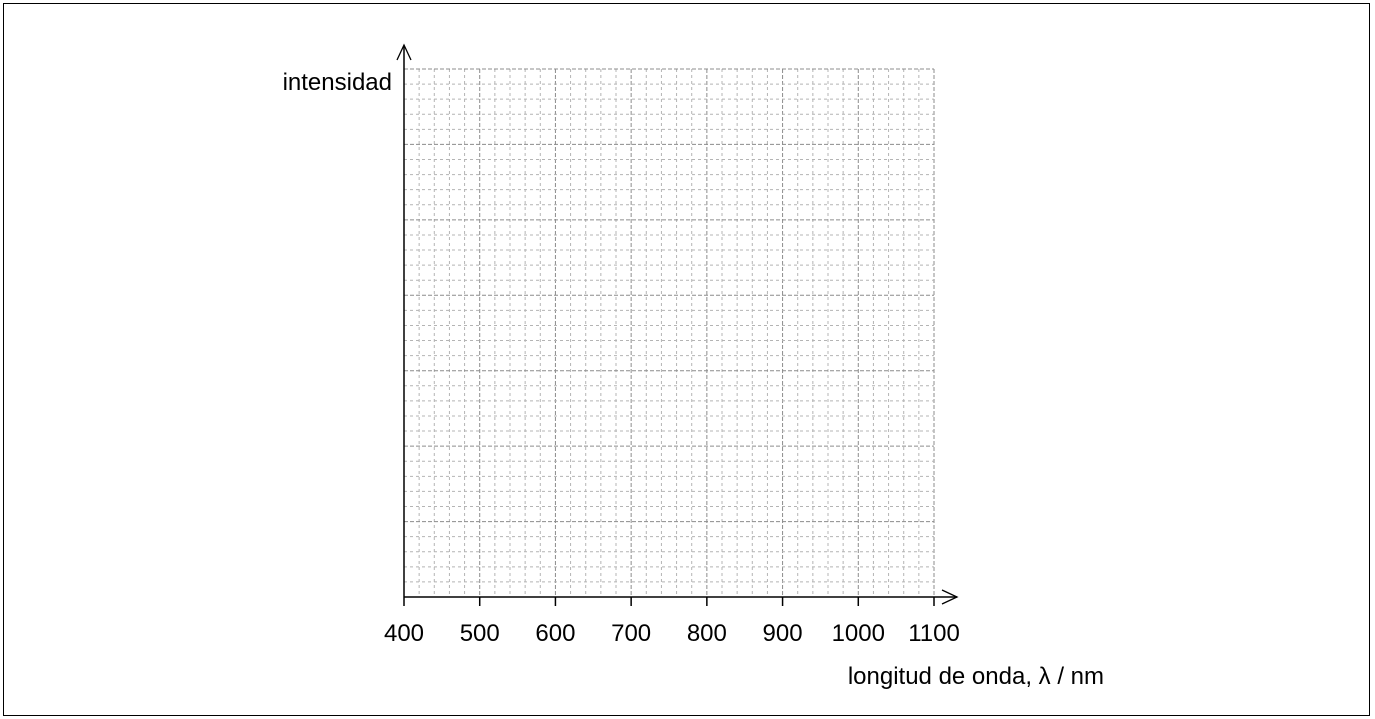 This screenshot has width=1375, height=719. I want to click on x-tick-label: 800, so click(707, 633).